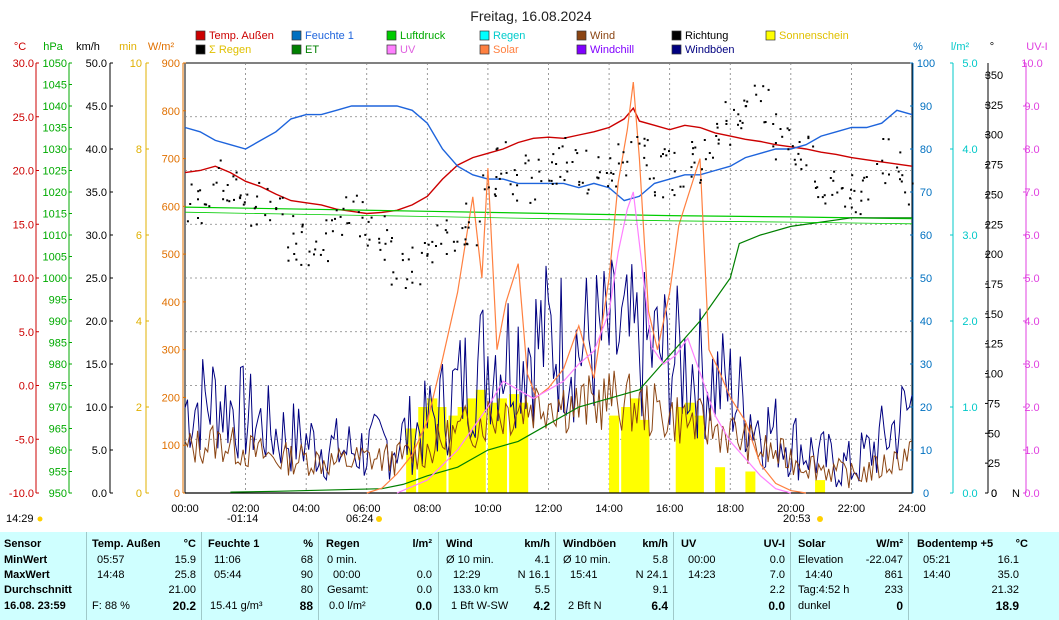 The height and width of the screenshot is (620, 1059). I want to click on axis-tick-pressure: 1000, so click(55, 279).